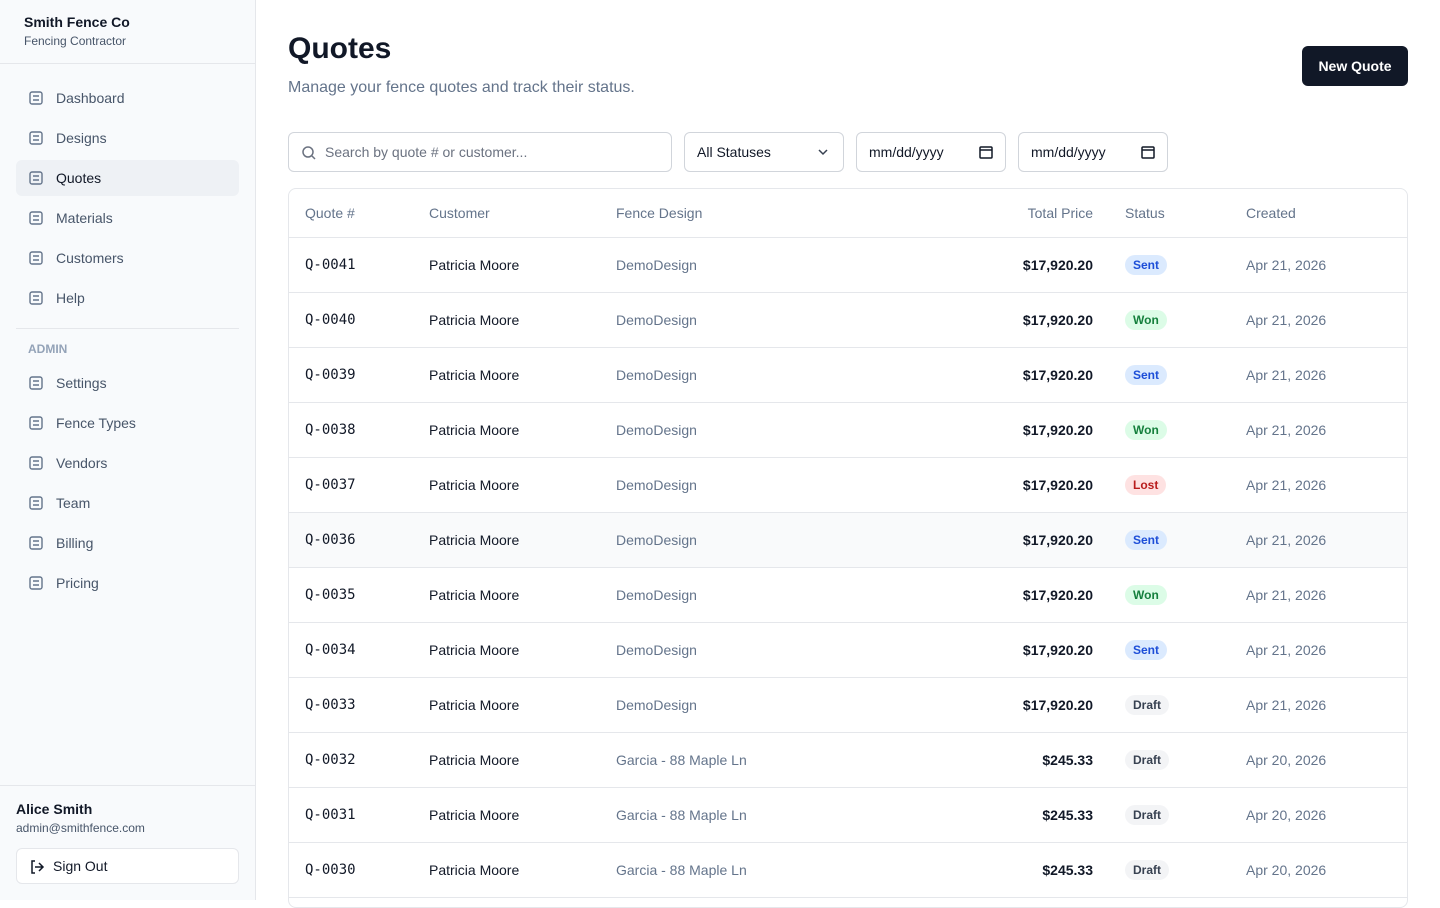 This screenshot has height=908, width=1440. What do you see at coordinates (1355, 66) in the screenshot?
I see `new-quote-button: New Quote` at bounding box center [1355, 66].